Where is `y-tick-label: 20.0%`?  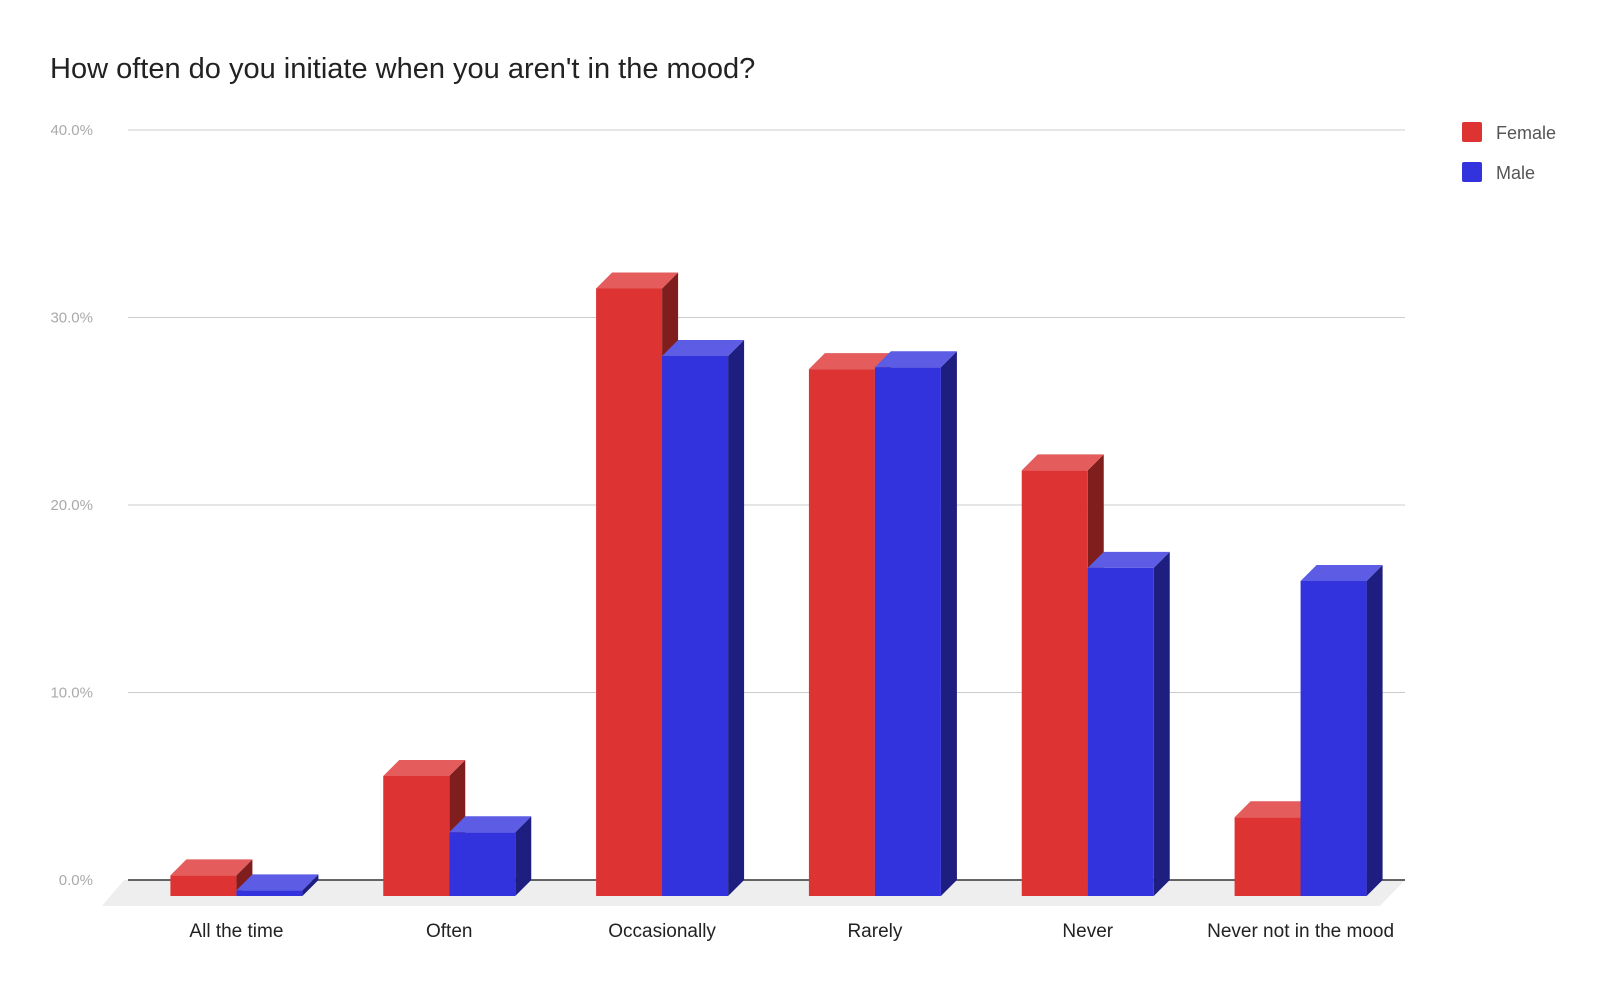 y-tick-label: 20.0% is located at coordinates (71, 505).